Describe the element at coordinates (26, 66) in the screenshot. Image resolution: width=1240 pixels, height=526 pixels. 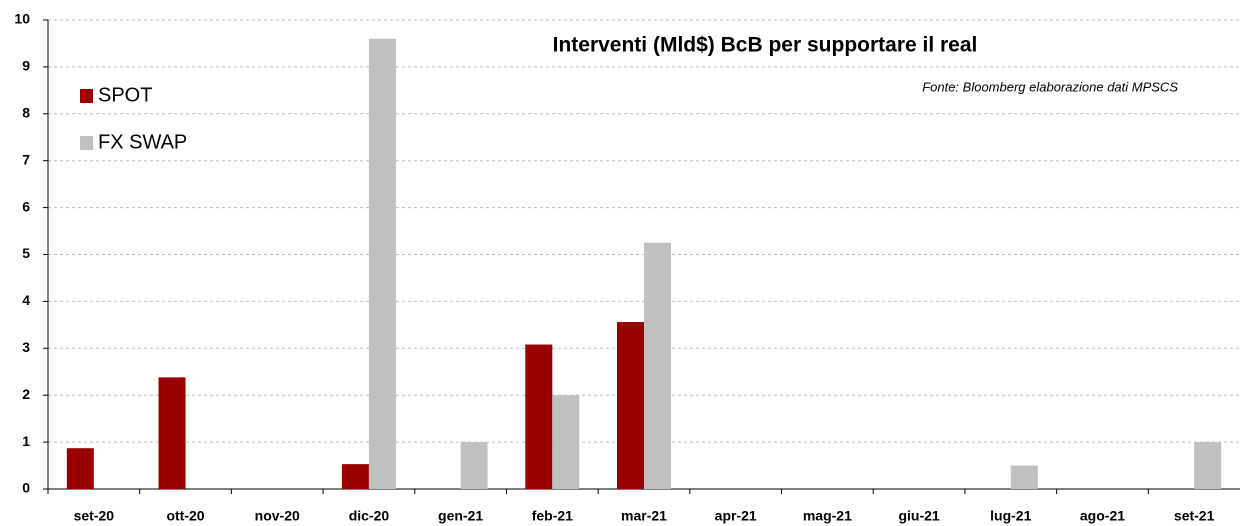
I see `y-tick-label: 9` at that location.